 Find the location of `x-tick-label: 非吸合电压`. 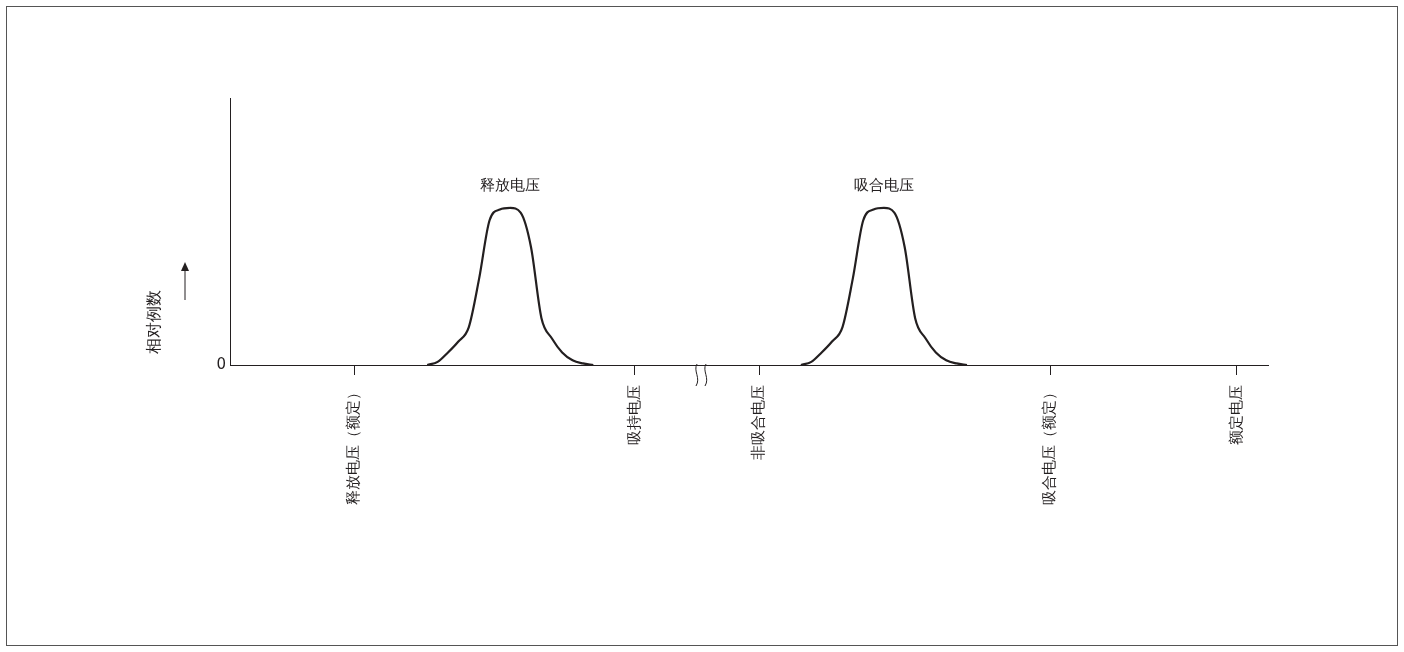

x-tick-label: 非吸合电压 is located at coordinates (758, 422).